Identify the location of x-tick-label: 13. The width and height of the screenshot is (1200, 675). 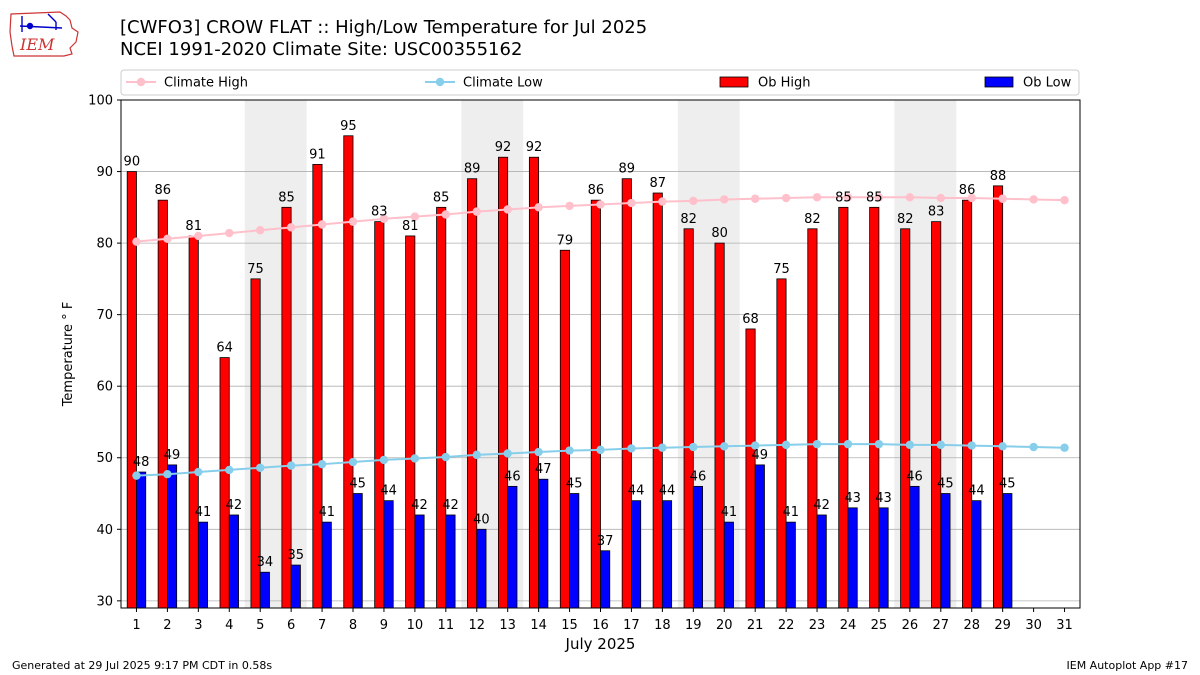
(507, 625).